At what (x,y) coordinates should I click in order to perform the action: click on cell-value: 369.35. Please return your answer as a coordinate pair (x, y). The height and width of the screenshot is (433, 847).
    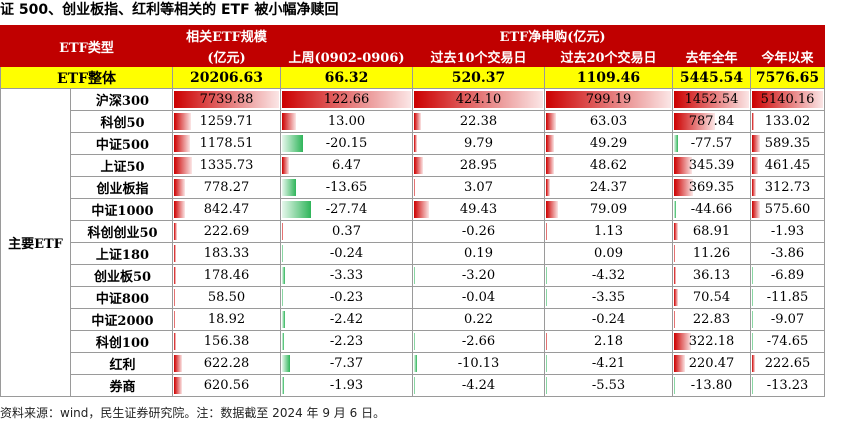
    Looking at the image, I should click on (711, 187).